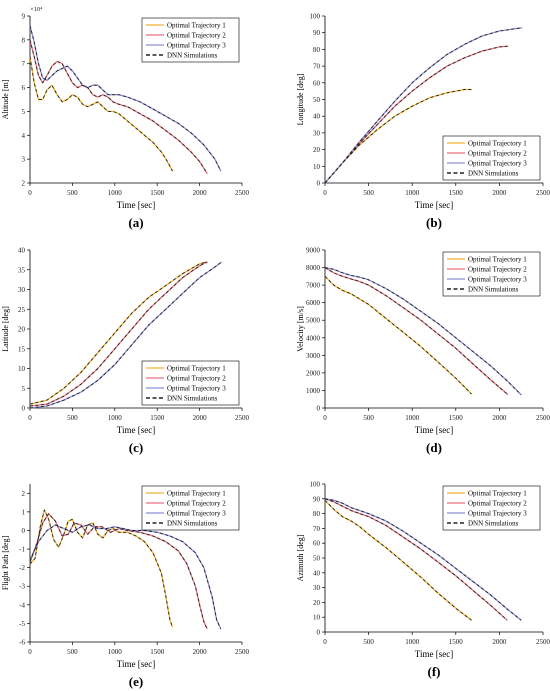 Image resolution: width=550 pixels, height=691 pixels. What do you see at coordinates (24, 512) in the screenshot?
I see `y-tick-label: 1` at bounding box center [24, 512].